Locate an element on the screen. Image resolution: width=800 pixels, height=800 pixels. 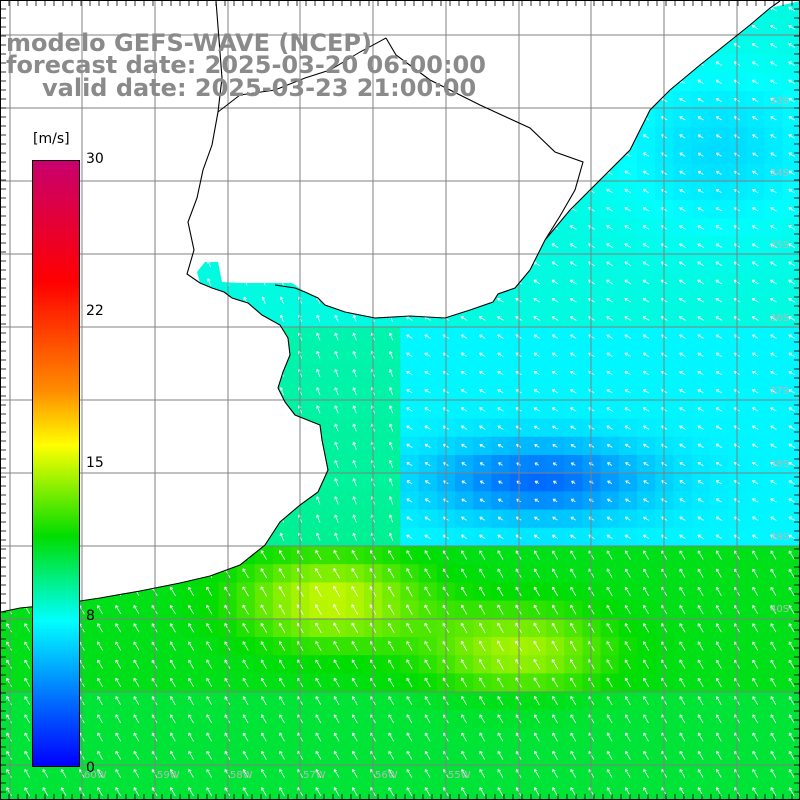
lat-label-39s: 39S is located at coordinates (780, 537).